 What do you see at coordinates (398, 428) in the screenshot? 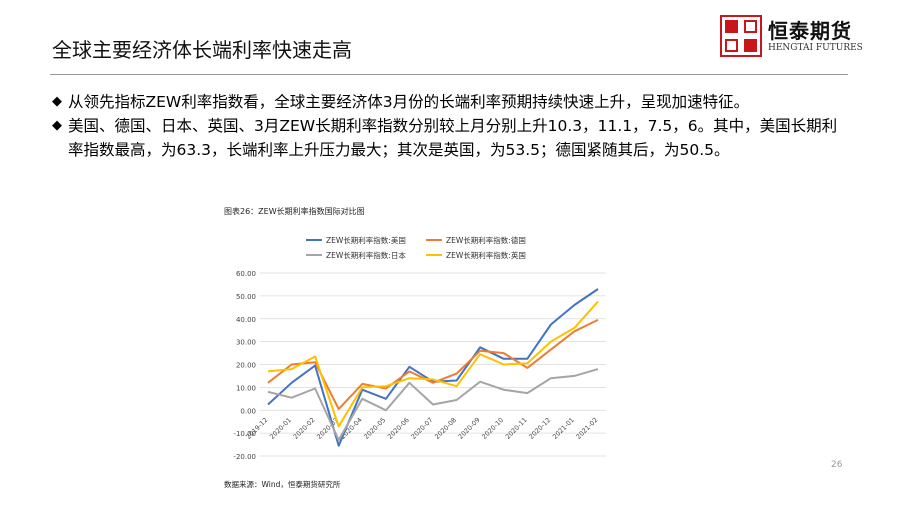
I see `x-tick-label: 2020-06` at bounding box center [398, 428].